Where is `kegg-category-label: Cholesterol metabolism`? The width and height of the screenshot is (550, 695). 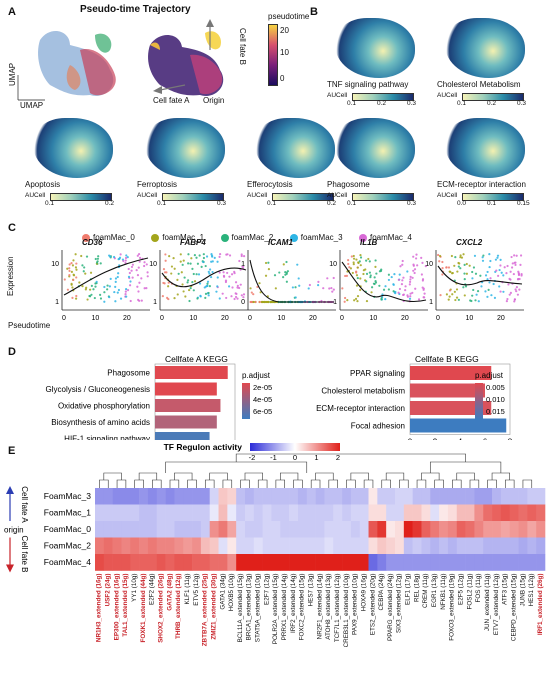
kegg-category-label: Cholesterol metabolism is located at coordinates (363, 391).